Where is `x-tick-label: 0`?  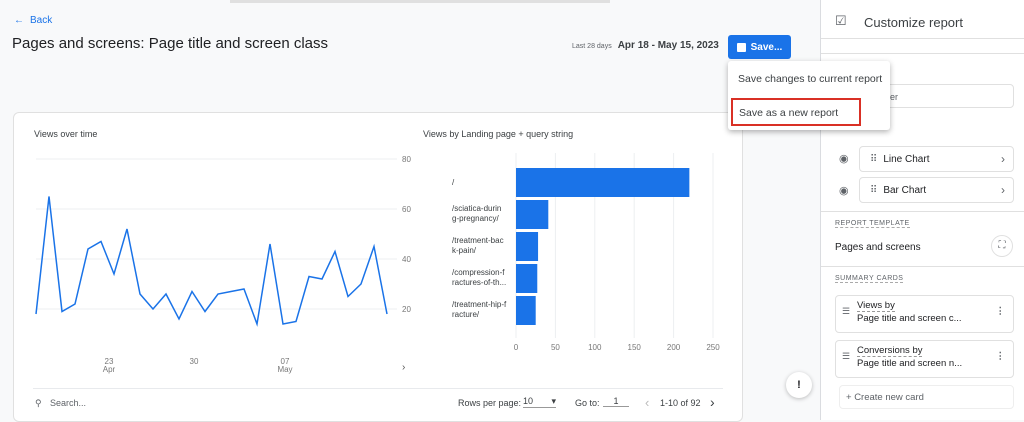 x-tick-label: 0 is located at coordinates (516, 347).